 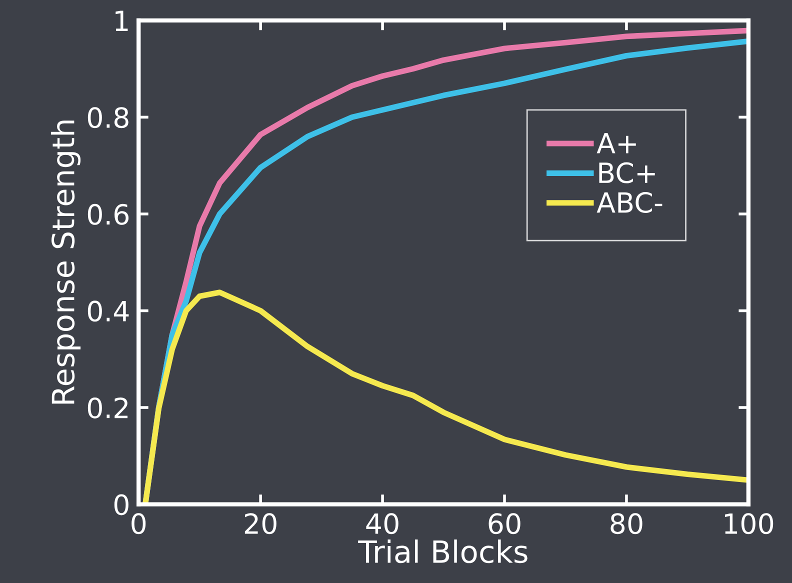 I want to click on y-tick-label: 0.4, so click(x=108, y=311).